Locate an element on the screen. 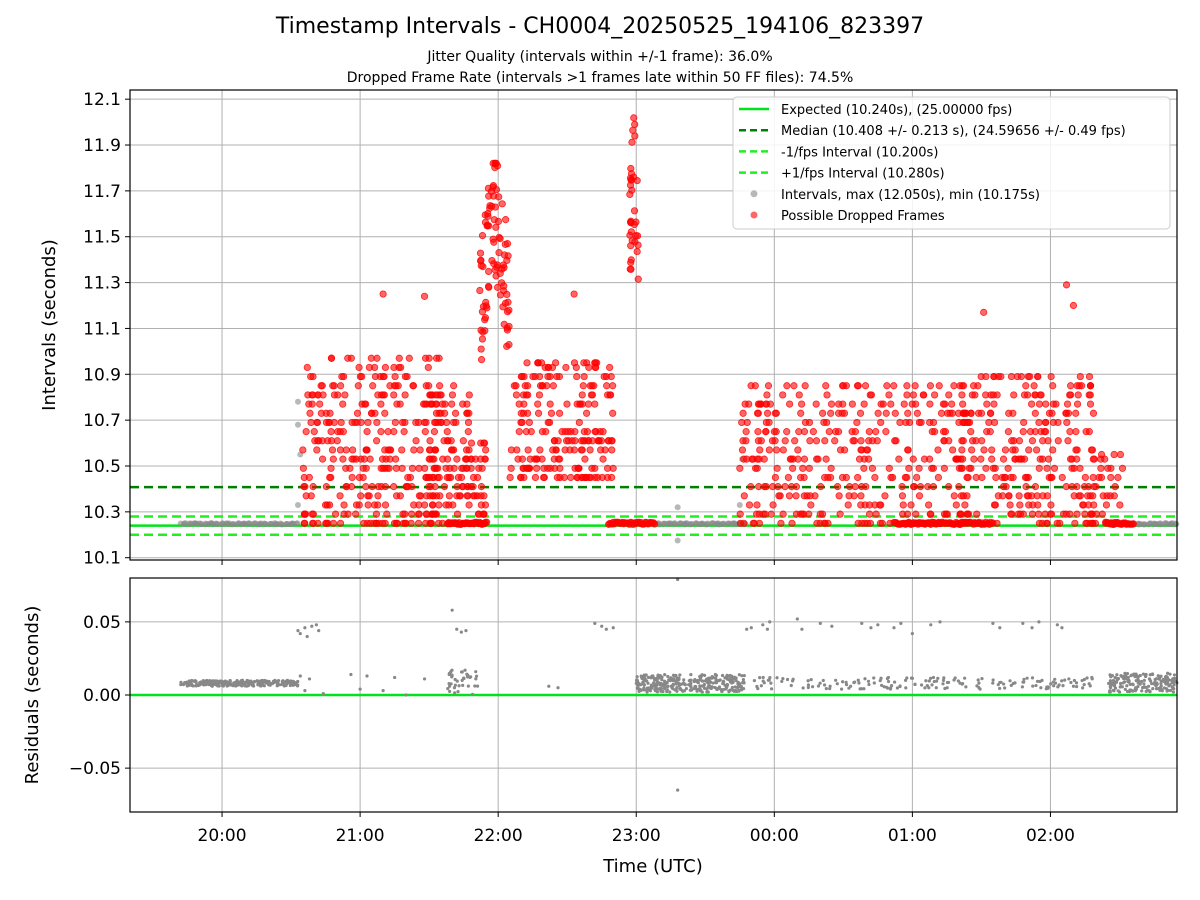  interval-point is located at coordinates (296, 523).